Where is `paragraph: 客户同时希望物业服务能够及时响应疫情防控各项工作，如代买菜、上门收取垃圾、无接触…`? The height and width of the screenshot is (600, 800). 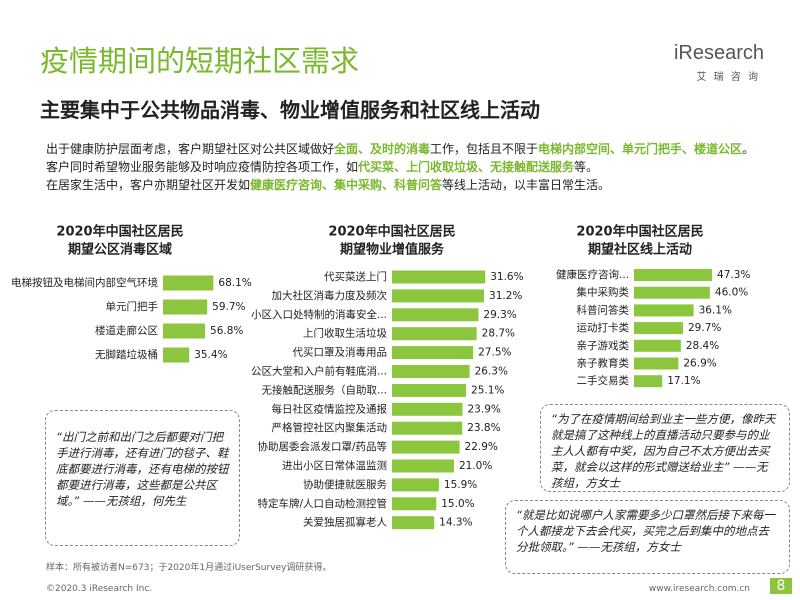 paragraph: 客户同时希望物业服务能够及时响应疫情防控各项工作，如代买菜、上门收取垃圾、无接触… is located at coordinates (406, 167).